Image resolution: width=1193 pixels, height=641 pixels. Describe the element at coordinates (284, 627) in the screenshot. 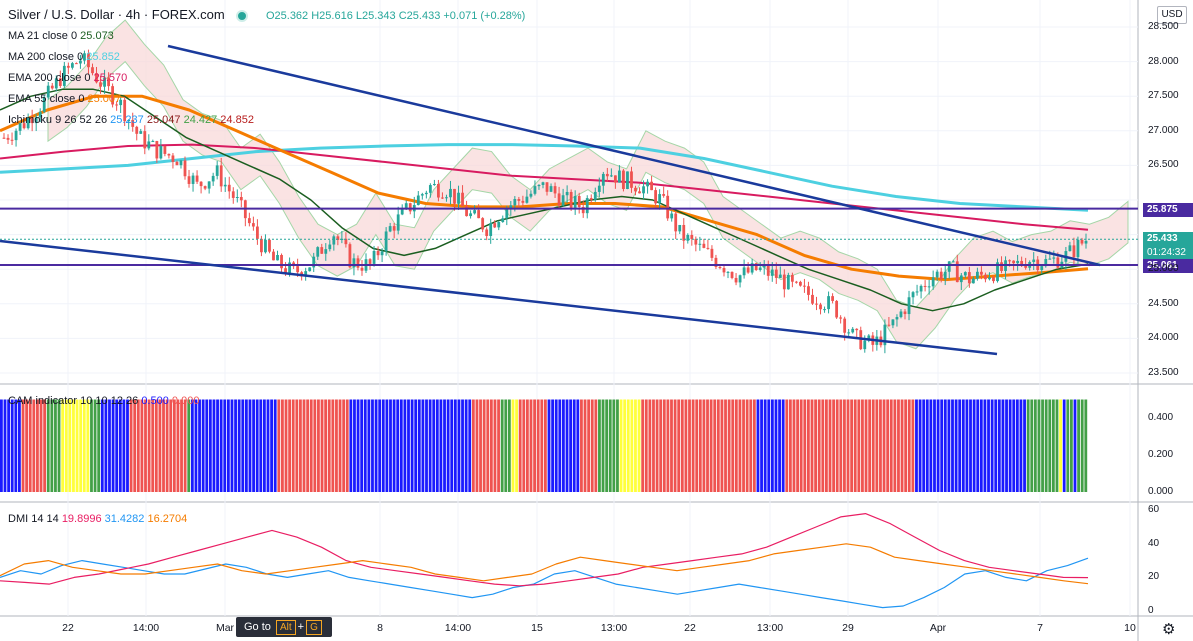

I see `goto-button: Go to Alt + G` at that location.